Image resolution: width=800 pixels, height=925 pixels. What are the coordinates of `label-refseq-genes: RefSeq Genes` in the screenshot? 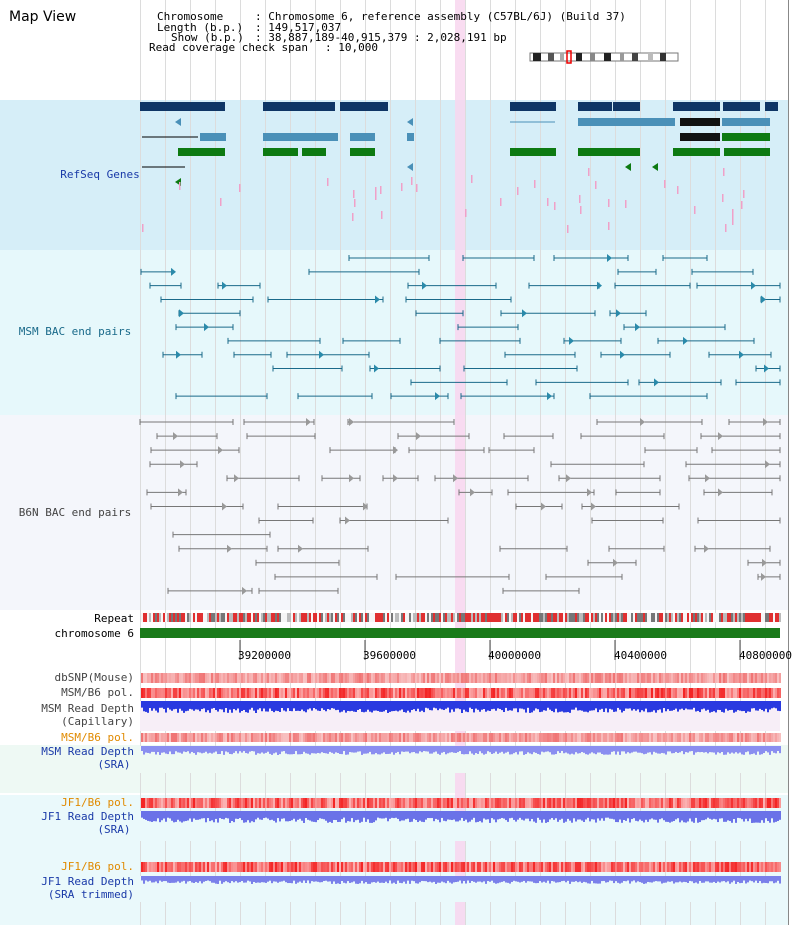 It's located at (100, 174).